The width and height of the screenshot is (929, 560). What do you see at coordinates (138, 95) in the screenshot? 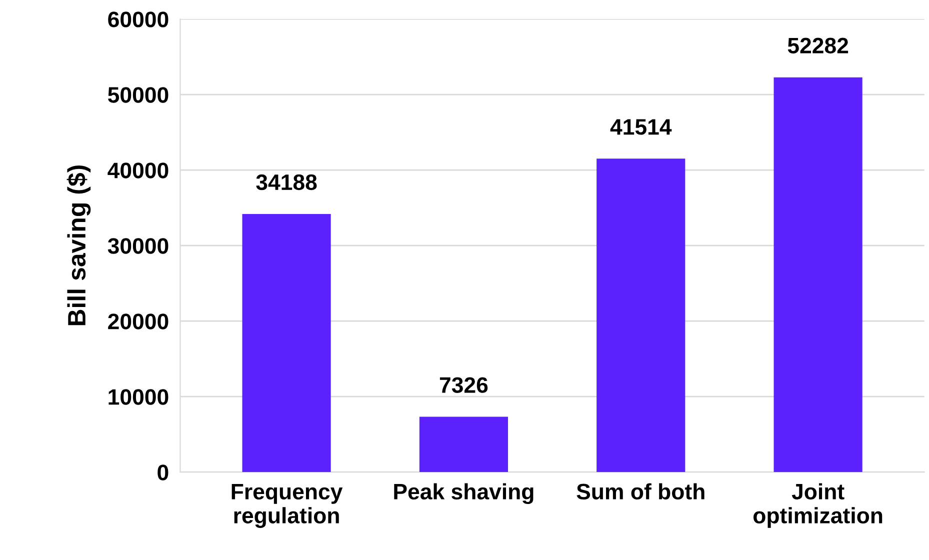
I see `y-tick-label: 50000` at bounding box center [138, 95].